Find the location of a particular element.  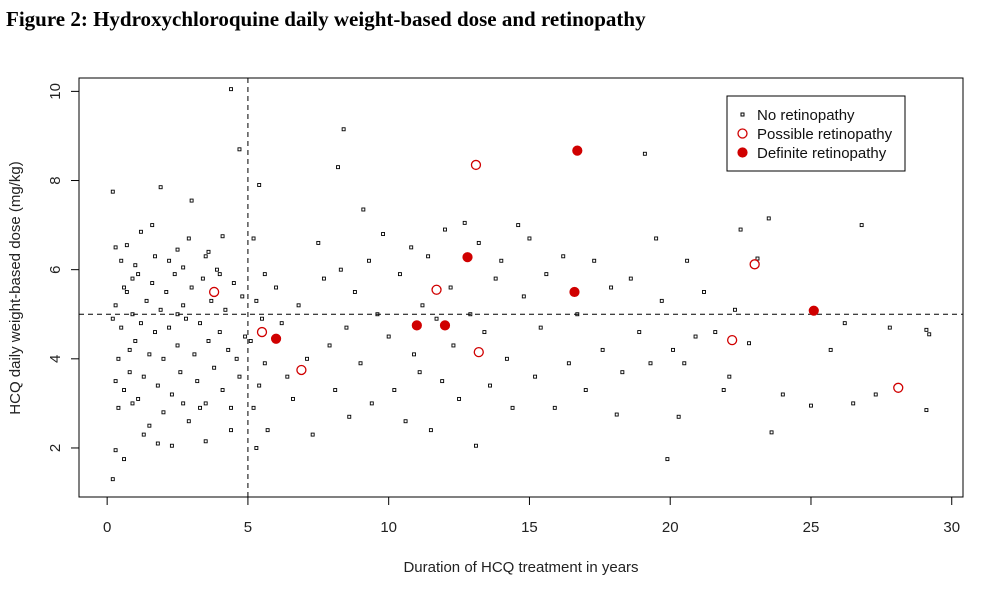

legend-marker-possible-retinopathy is located at coordinates (742, 133).